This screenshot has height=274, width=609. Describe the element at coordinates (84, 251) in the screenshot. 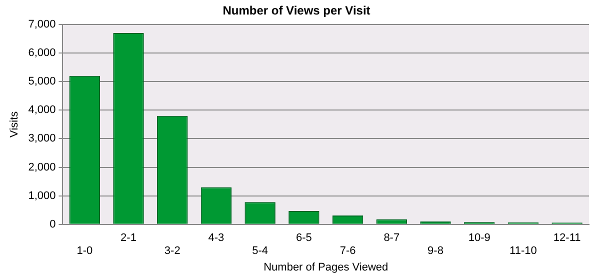

I see `x-tick-label: 1-0` at that location.